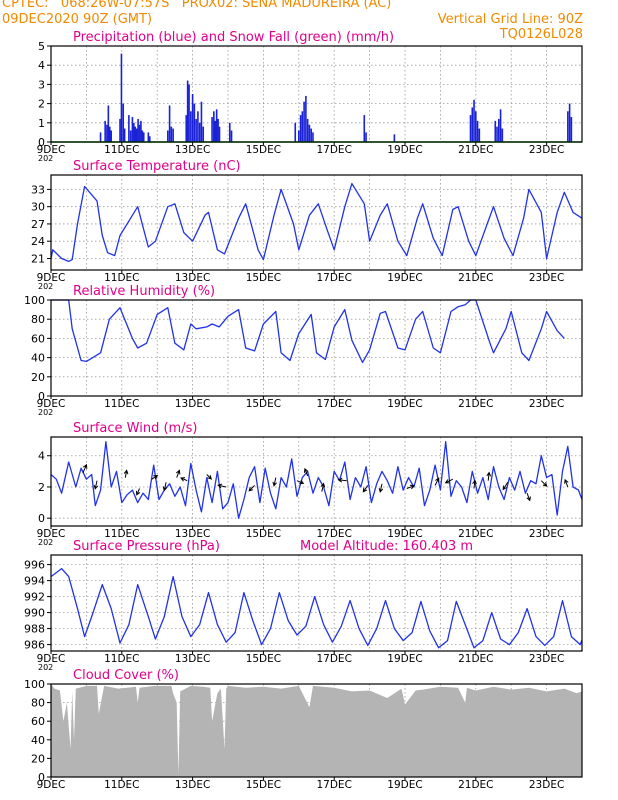  What do you see at coordinates (51, 534) in the screenshot?
I see `wind-xtick-label: 9DEC` at bounding box center [51, 534].